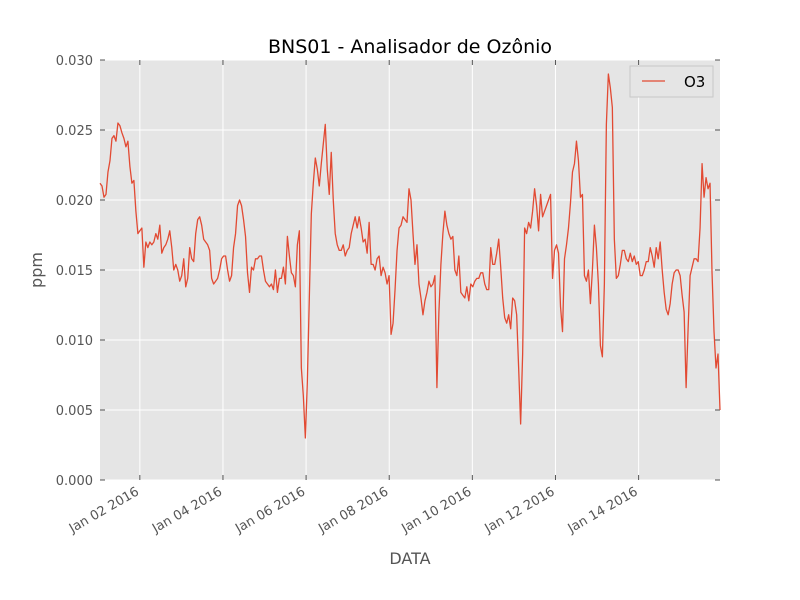 This screenshot has height=600, width=800. What do you see at coordinates (520, 510) in the screenshot?
I see `x-tick-label: Jan 12 2016` at bounding box center [520, 510].